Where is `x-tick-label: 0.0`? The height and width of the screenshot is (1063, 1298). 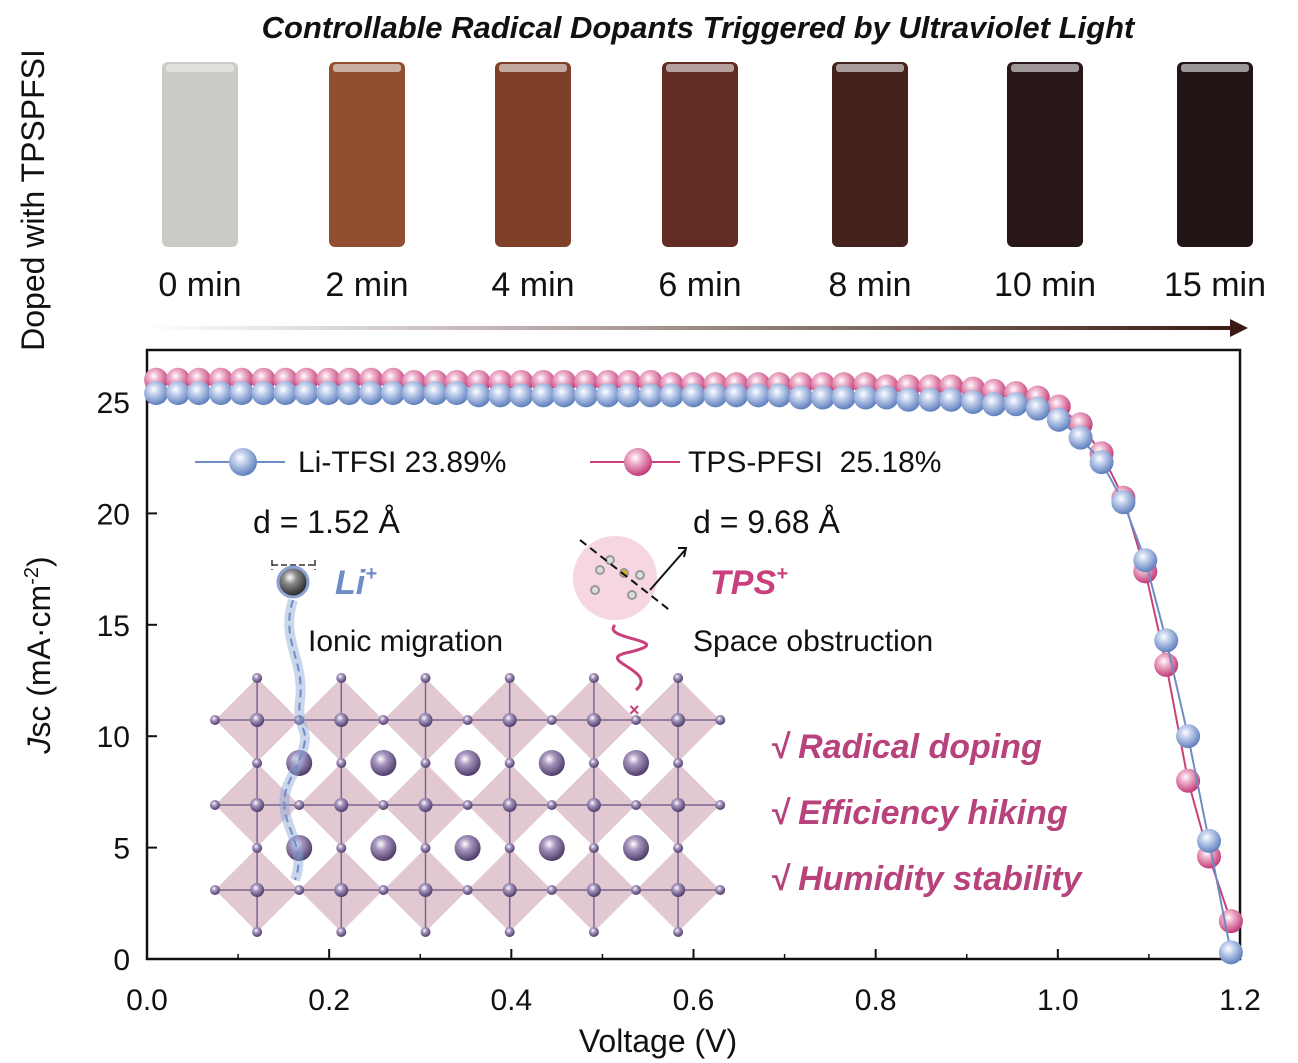
x-tick-label: 0.0 is located at coordinates (147, 1000).